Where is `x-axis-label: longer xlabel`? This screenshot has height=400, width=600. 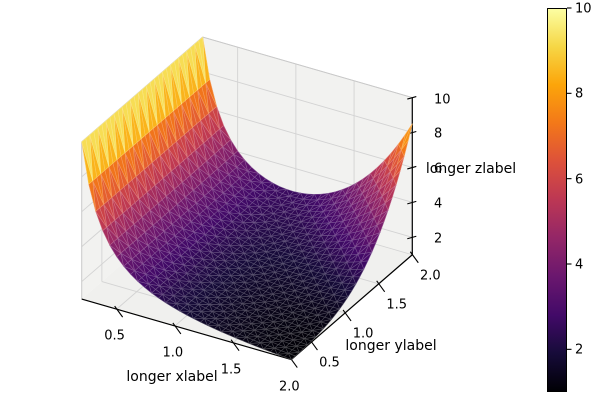 x-axis-label: longer xlabel is located at coordinates (172, 377).